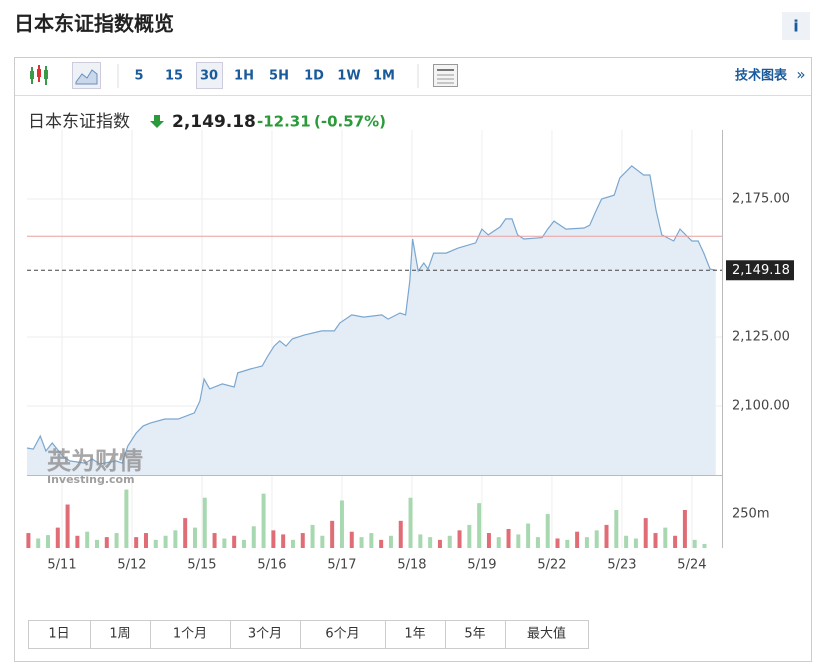 The height and width of the screenshot is (670, 822). Describe the element at coordinates (384, 76) in the screenshot. I see `interval-button: 1M` at that location.